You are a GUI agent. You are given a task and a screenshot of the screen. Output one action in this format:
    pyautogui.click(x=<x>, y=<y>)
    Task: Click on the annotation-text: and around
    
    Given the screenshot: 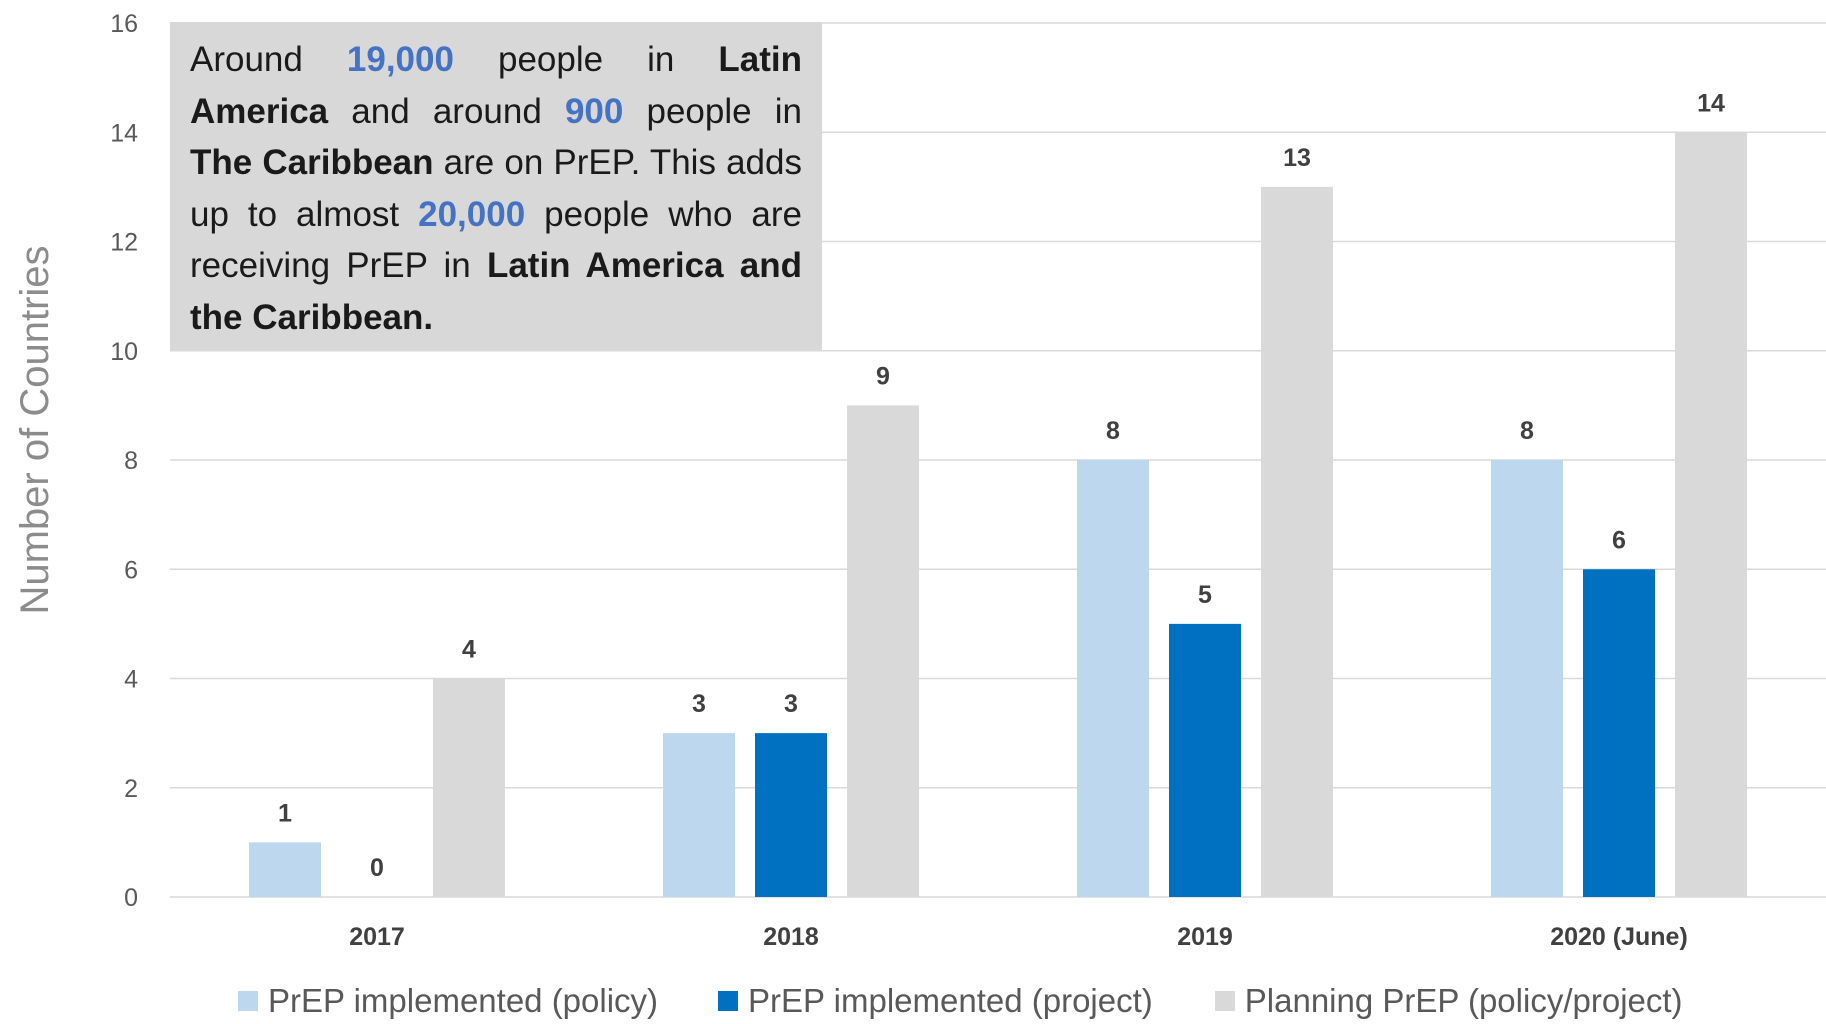 What is the action you would take?
    pyautogui.click(x=446, y=111)
    